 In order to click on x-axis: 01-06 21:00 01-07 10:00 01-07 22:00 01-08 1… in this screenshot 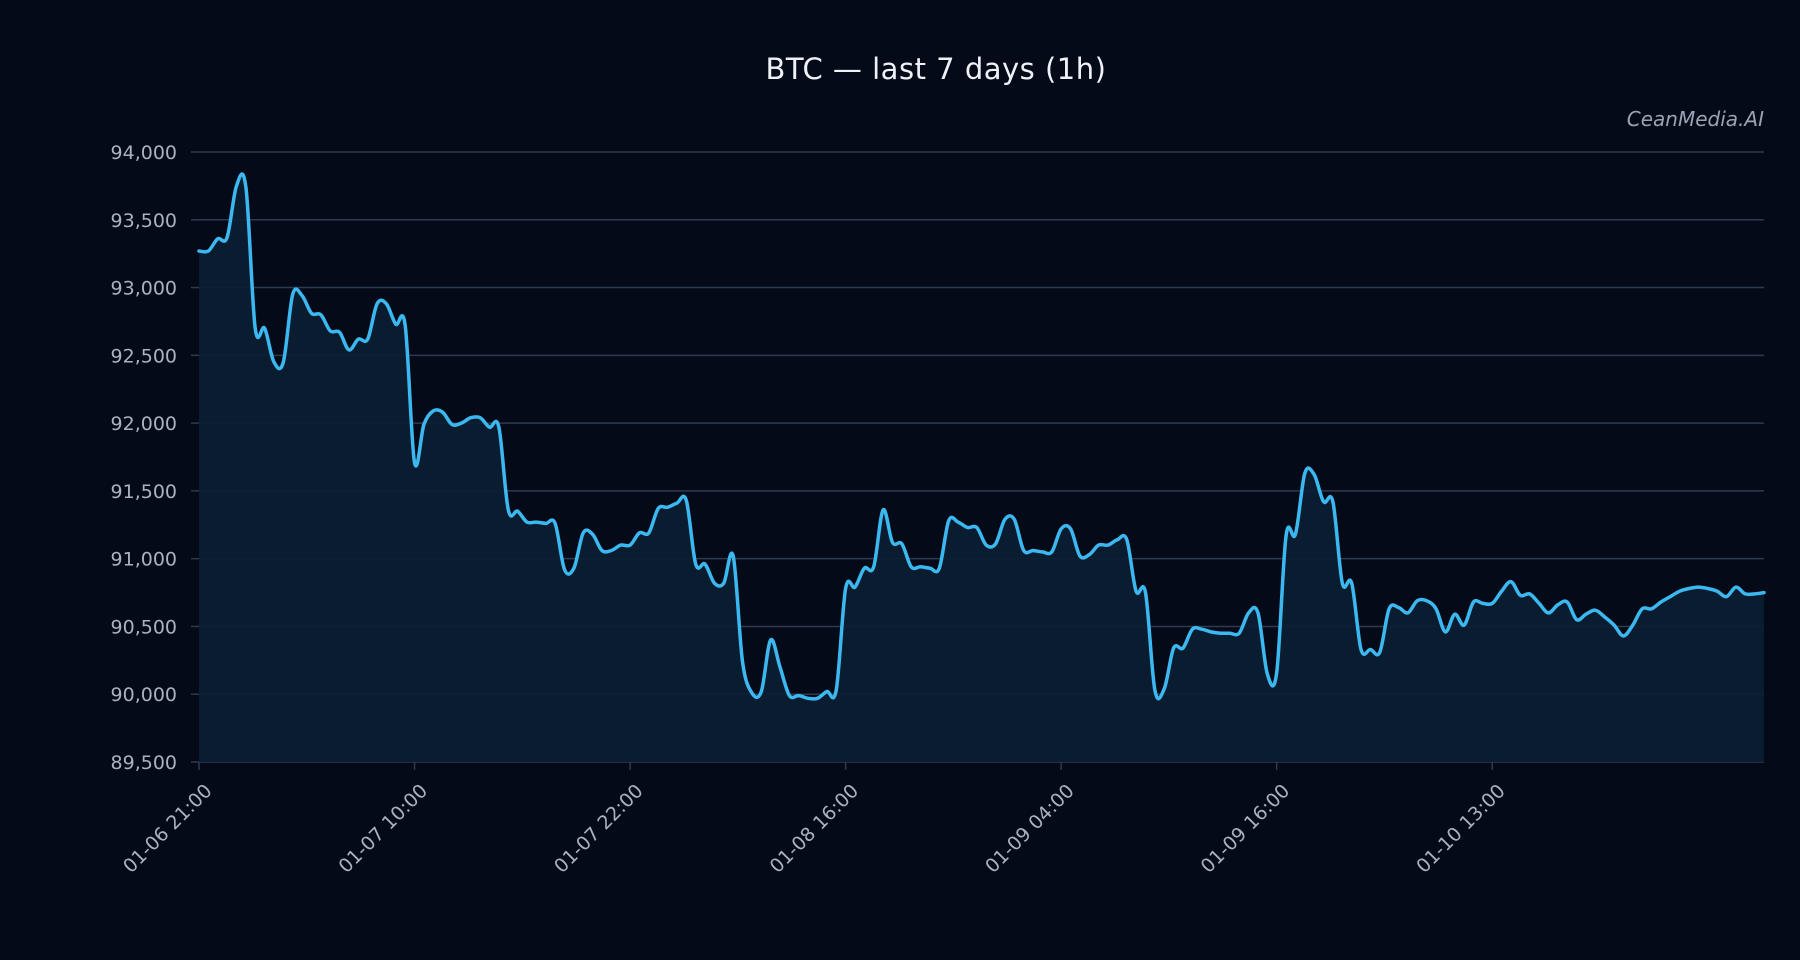, I will do `click(814, 820)`.